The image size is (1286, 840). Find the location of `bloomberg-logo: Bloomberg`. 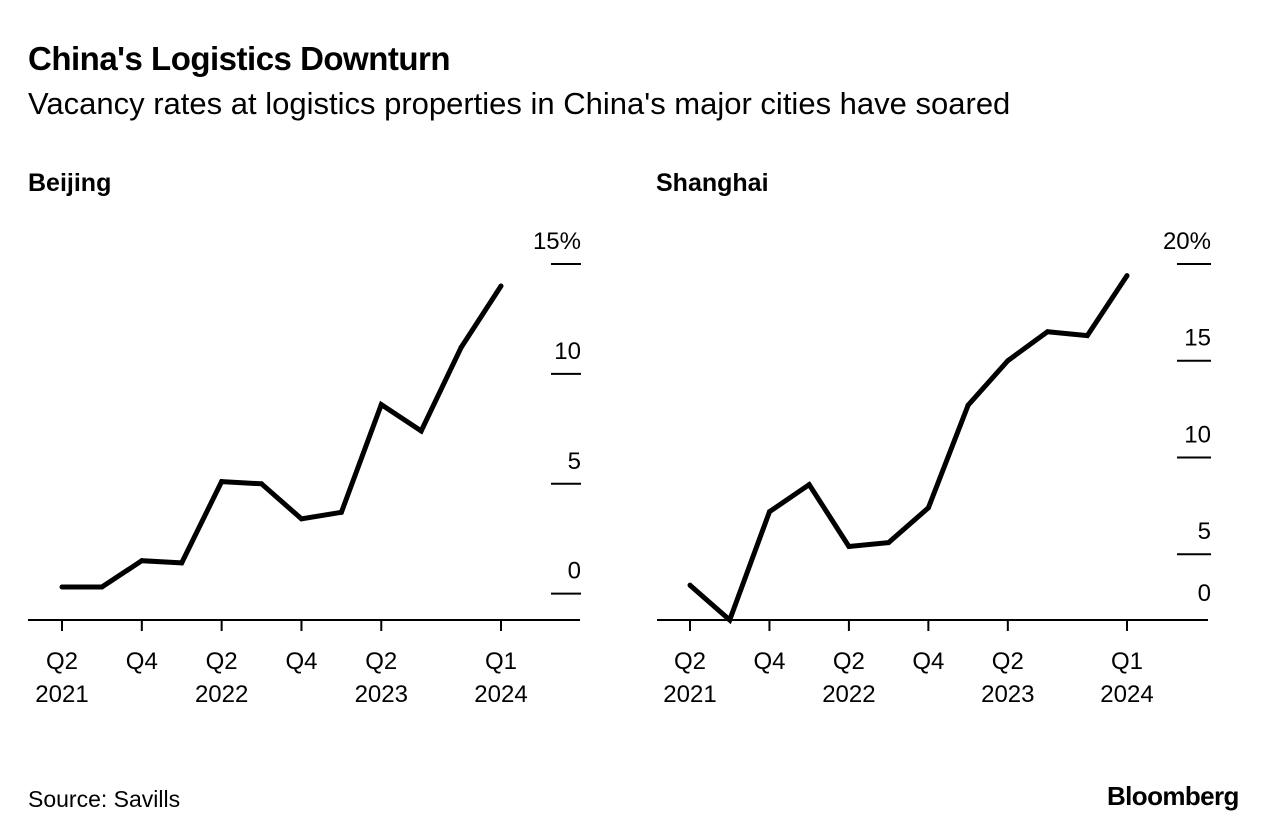

bloomberg-logo: Bloomberg is located at coordinates (1173, 796).